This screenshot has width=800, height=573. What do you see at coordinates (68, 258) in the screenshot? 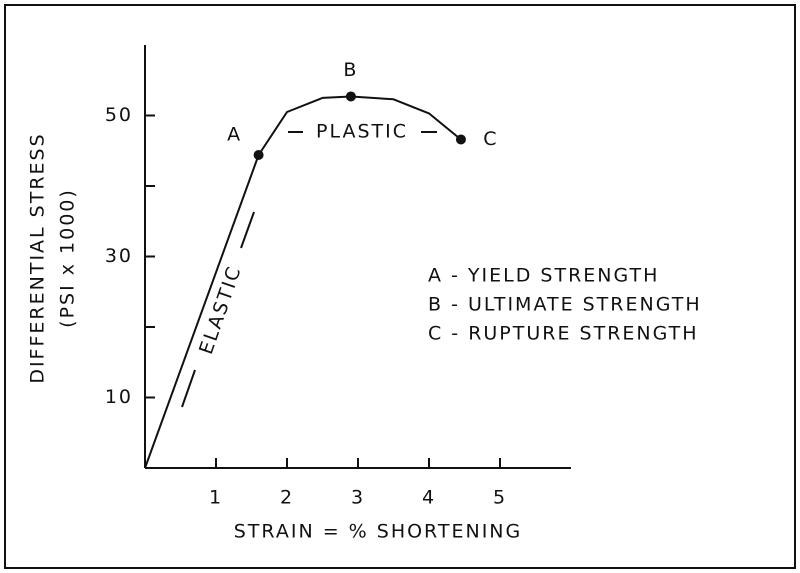
I see `y-axis-label: (PSI x 1000)` at bounding box center [68, 258].